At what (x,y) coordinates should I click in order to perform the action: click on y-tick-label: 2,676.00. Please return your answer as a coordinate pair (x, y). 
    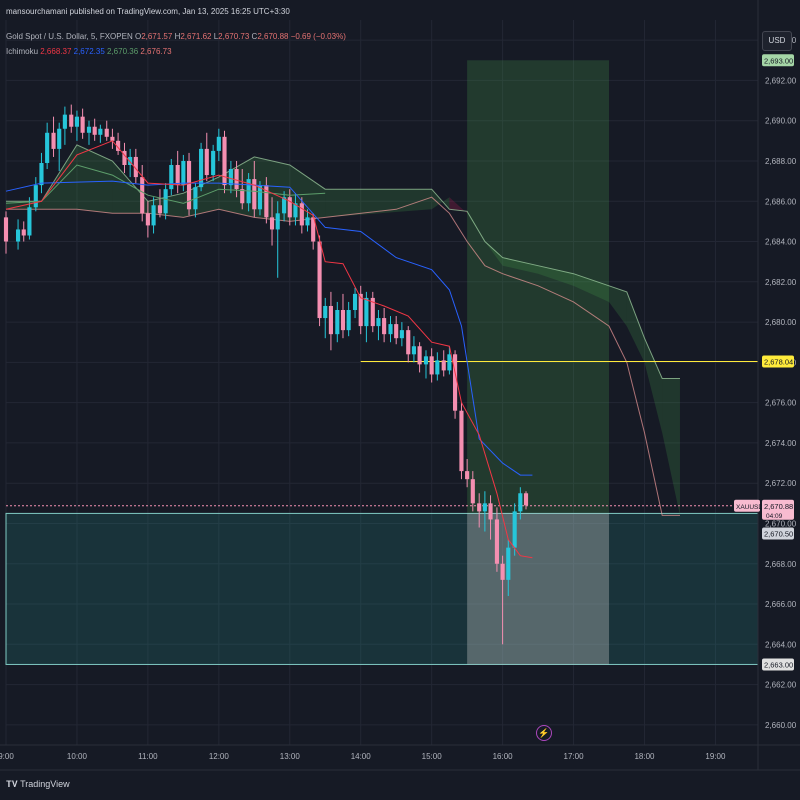
    Looking at the image, I should click on (781, 403).